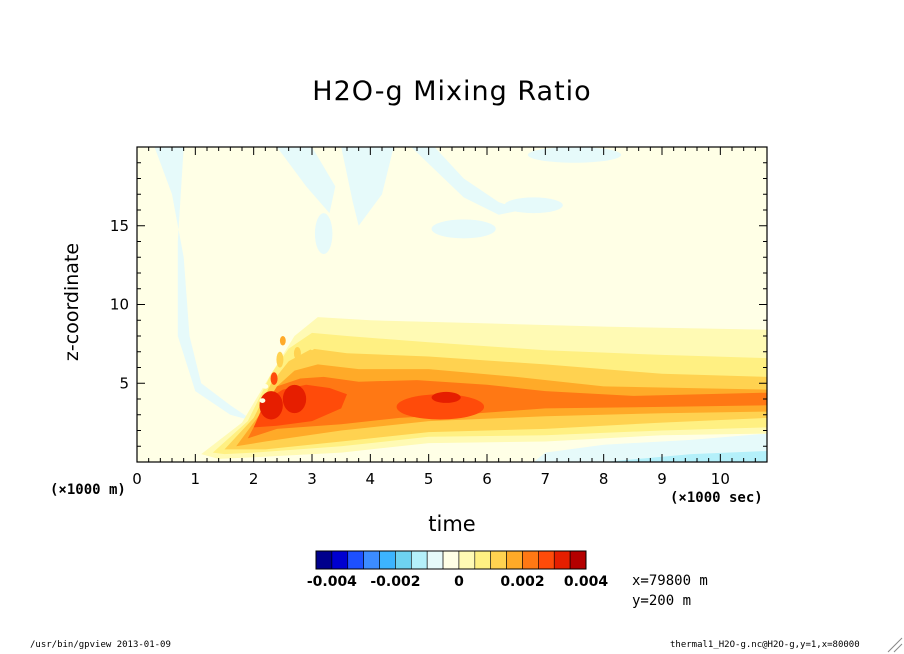 This screenshot has height=654, width=904. What do you see at coordinates (119, 226) in the screenshot?
I see `y-tick-label: 15` at bounding box center [119, 226].